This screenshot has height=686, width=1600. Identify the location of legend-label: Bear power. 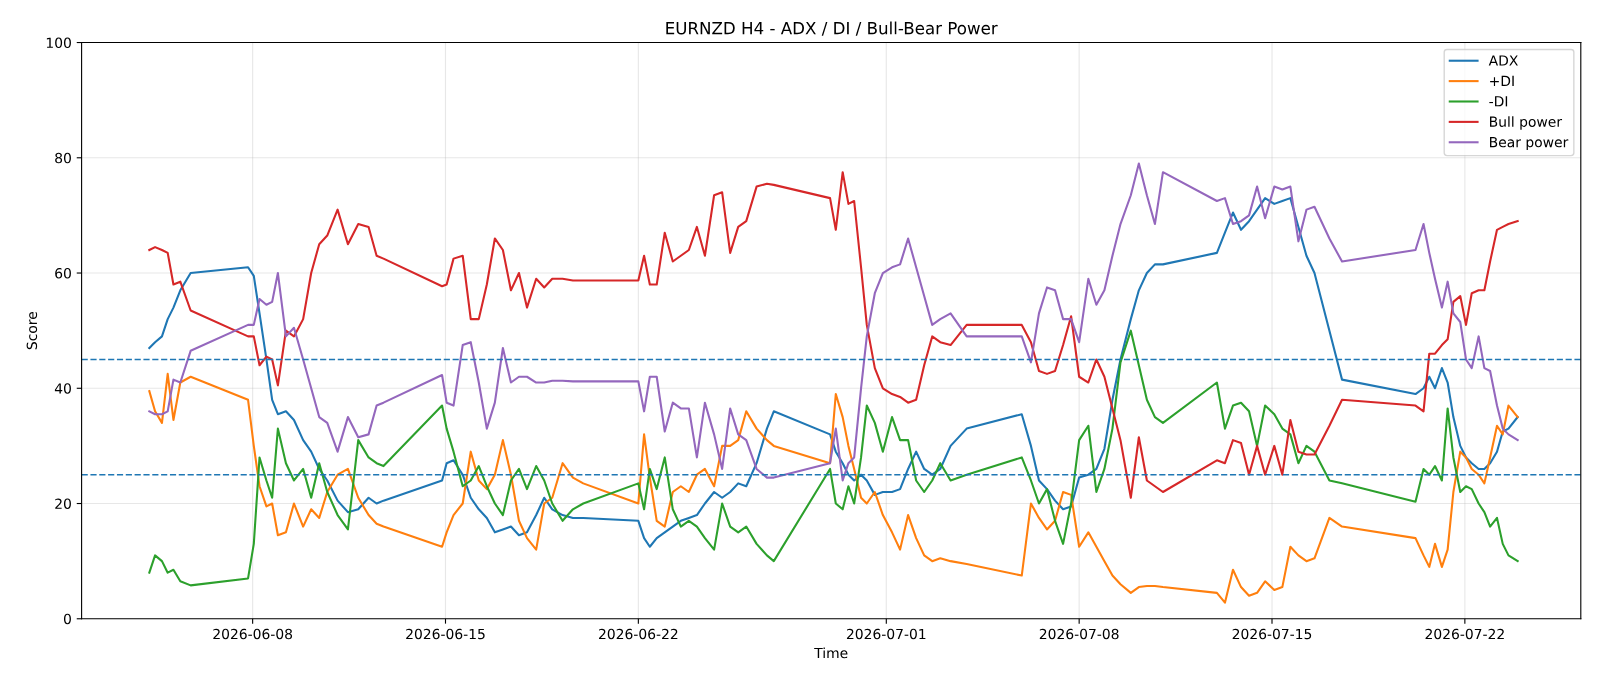
(1529, 144).